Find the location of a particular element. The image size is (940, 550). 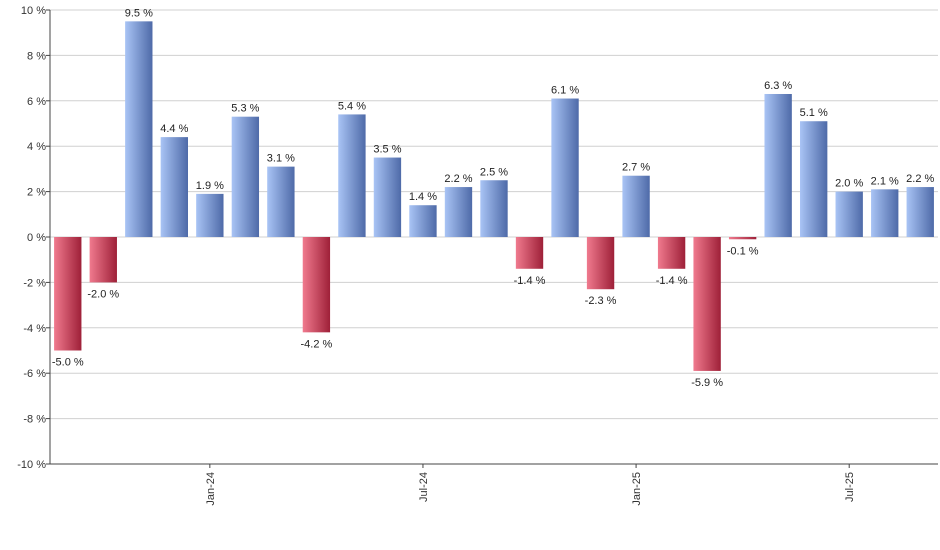

y-tick-label: 0 % is located at coordinates (36, 238).